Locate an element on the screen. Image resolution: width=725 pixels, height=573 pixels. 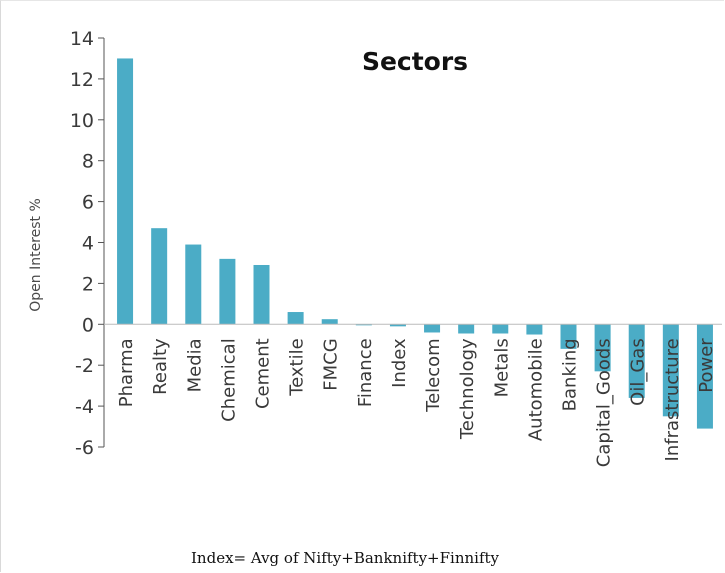
category-label-fmcg: FMCG is located at coordinates (331, 364).